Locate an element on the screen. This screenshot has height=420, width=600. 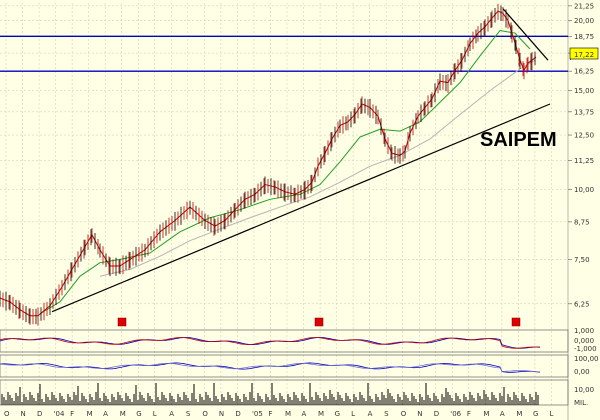
oscillator-tick-label: -1,000 is located at coordinates (585, 349).